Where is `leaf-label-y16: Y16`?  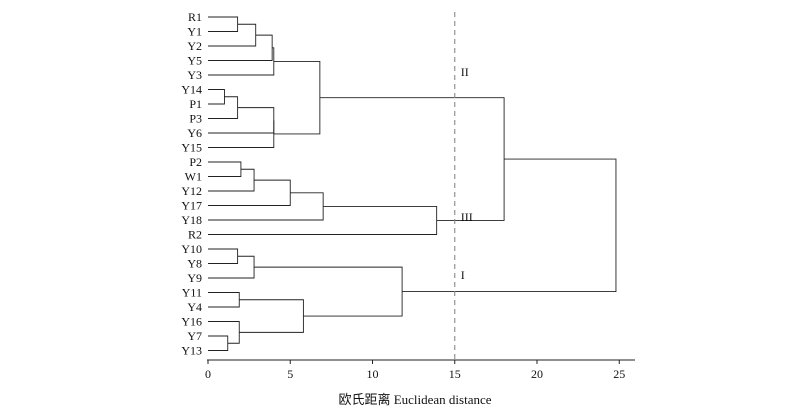 leaf-label-y16: Y16 is located at coordinates (191, 322).